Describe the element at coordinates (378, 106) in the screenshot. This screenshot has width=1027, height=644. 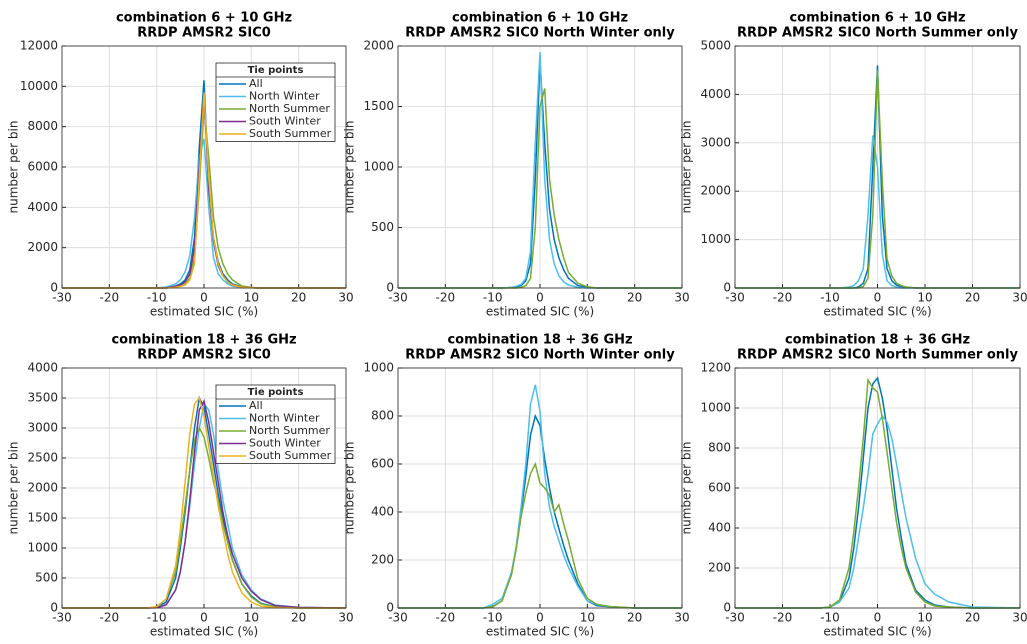
I see `y-tick-label: 1500` at that location.